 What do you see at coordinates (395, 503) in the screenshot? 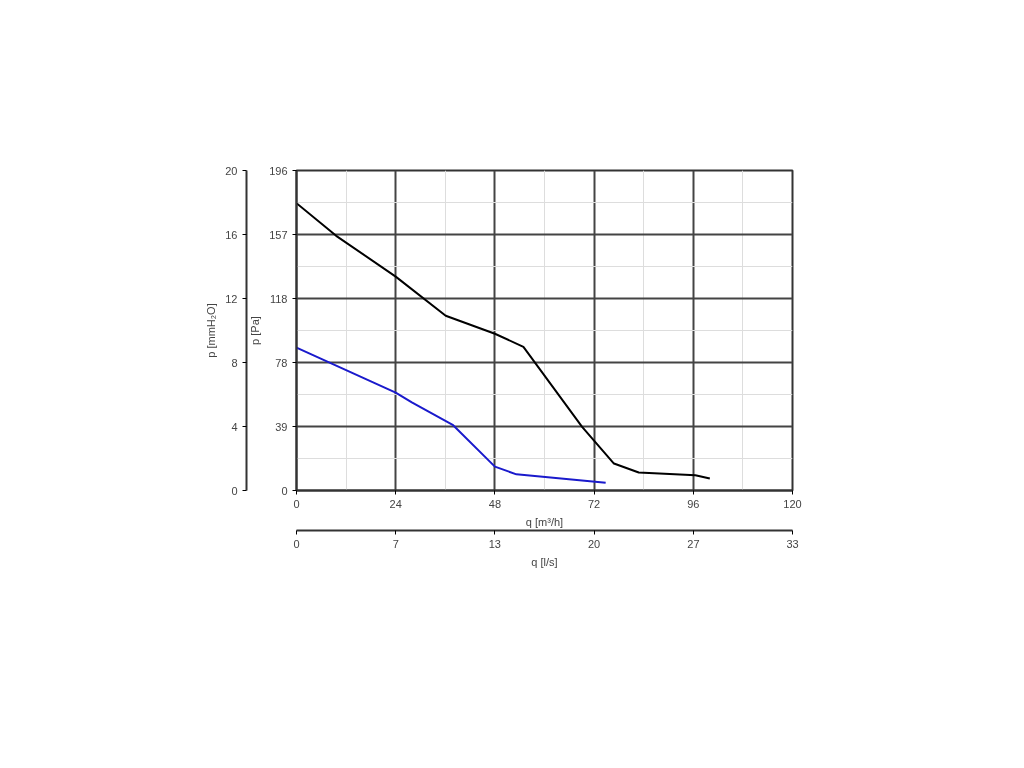
I see `x-tick-label: 24` at bounding box center [395, 503].